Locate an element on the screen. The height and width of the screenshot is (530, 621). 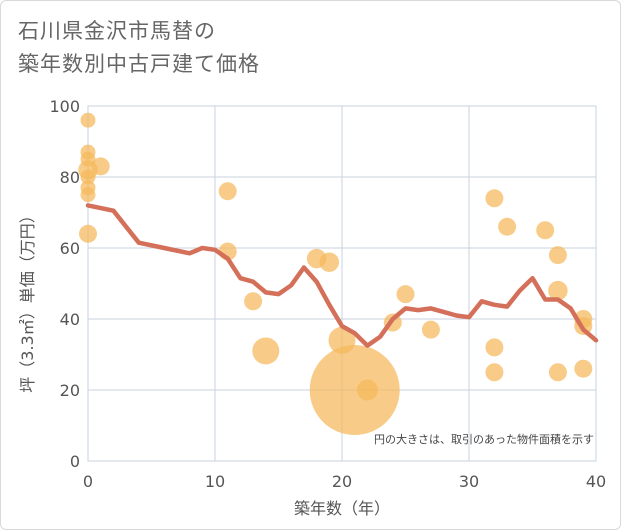
chart-title: 石川県金沢市馬替の 築年数別中古戸建て価格 is located at coordinates (139, 48).